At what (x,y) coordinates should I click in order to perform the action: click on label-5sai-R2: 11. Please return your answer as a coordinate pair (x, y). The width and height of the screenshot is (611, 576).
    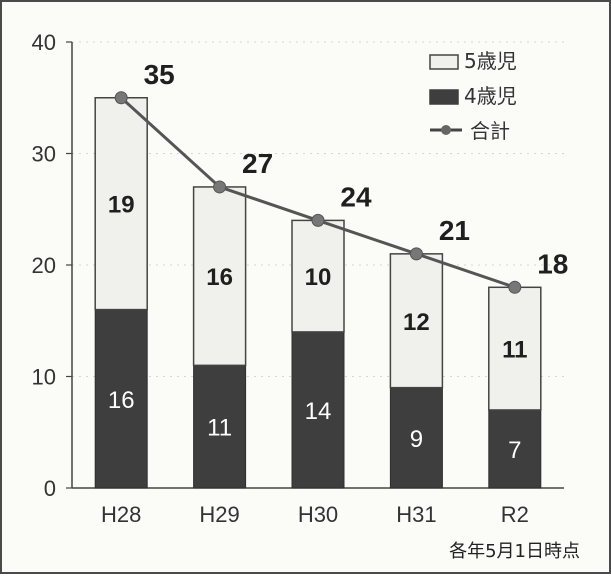
    Looking at the image, I should click on (514, 350).